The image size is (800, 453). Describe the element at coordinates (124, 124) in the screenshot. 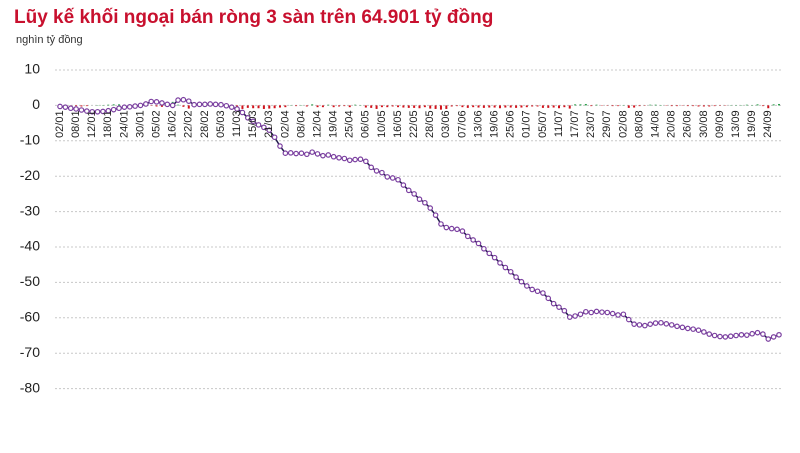

I see `x-tick-label: 24/01` at that location.